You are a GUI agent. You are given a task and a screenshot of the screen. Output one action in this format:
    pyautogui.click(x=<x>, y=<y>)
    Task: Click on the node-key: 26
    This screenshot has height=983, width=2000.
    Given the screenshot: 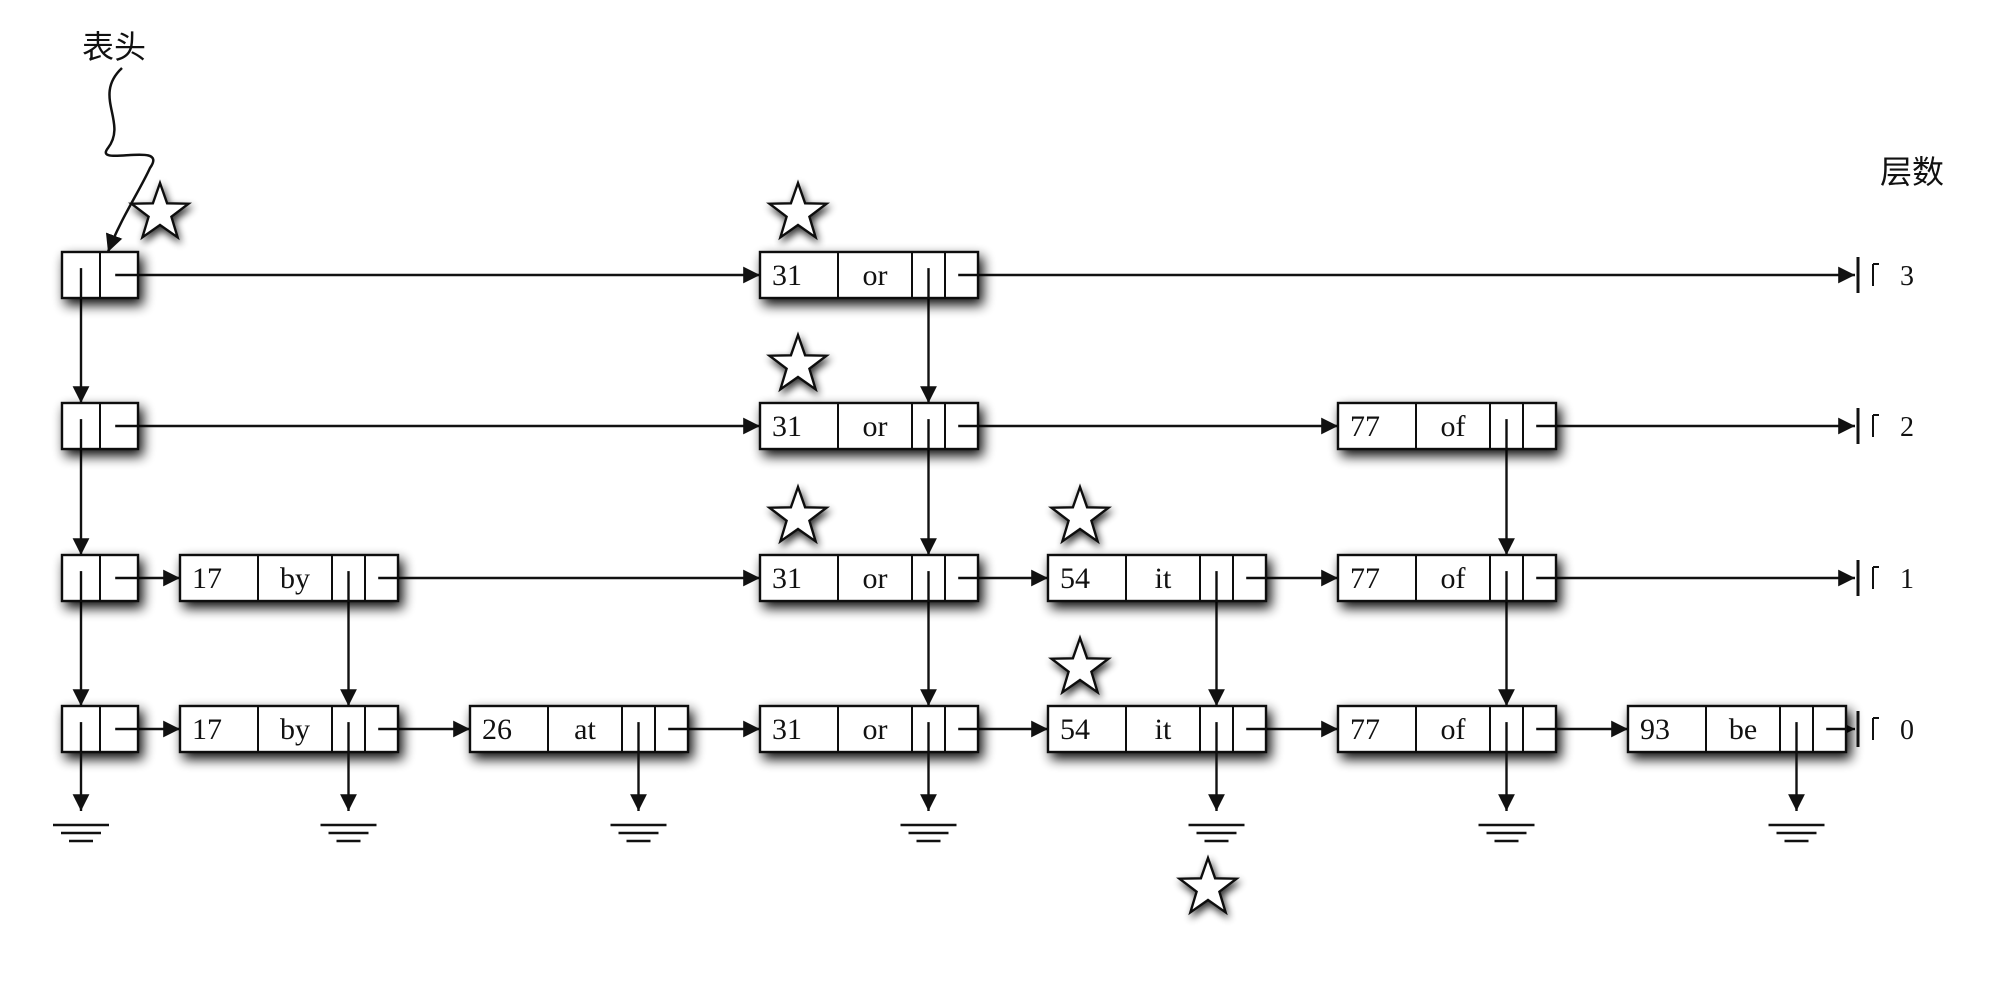 What is the action you would take?
    pyautogui.click(x=497, y=729)
    